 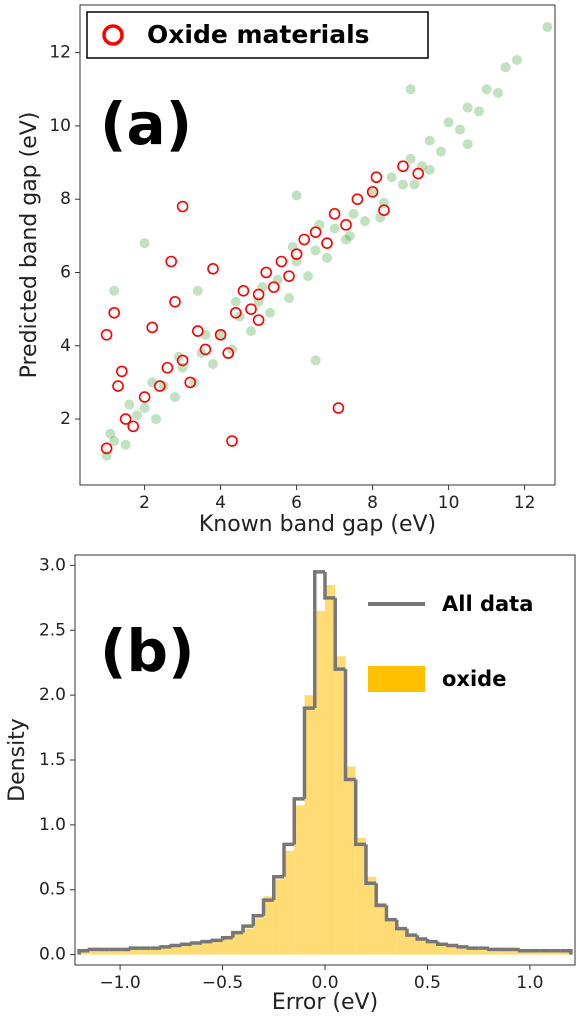 I want to click on x-axis-label: Known band gap (eV), so click(x=317, y=524).